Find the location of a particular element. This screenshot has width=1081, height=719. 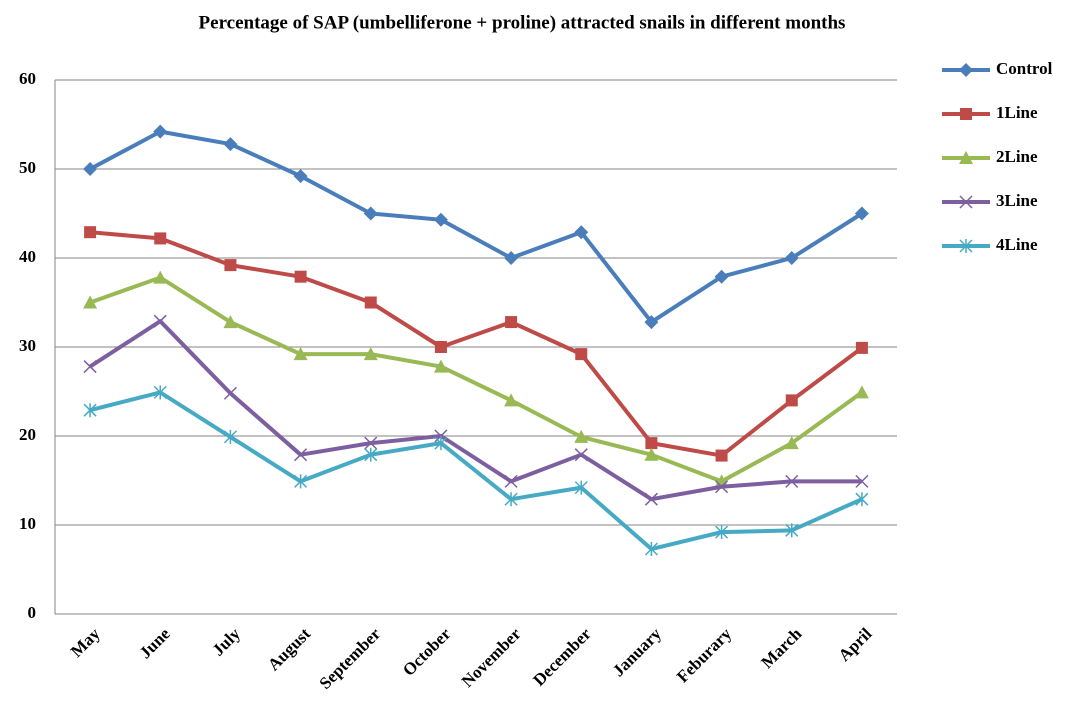

legend-label: Control is located at coordinates (1024, 68).